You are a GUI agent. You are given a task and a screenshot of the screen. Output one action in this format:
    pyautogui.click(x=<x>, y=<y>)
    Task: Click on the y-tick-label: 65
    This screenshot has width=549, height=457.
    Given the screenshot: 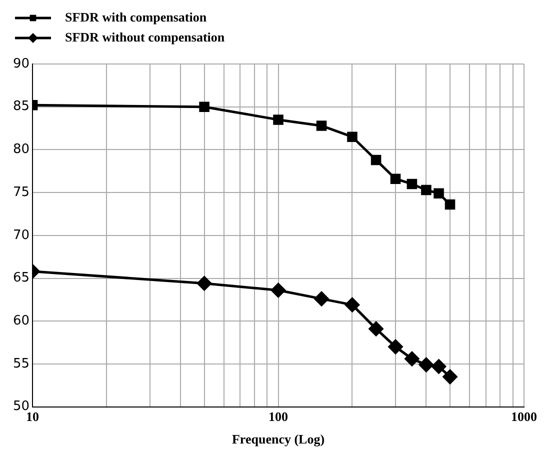 What is the action you would take?
    pyautogui.click(x=21, y=278)
    